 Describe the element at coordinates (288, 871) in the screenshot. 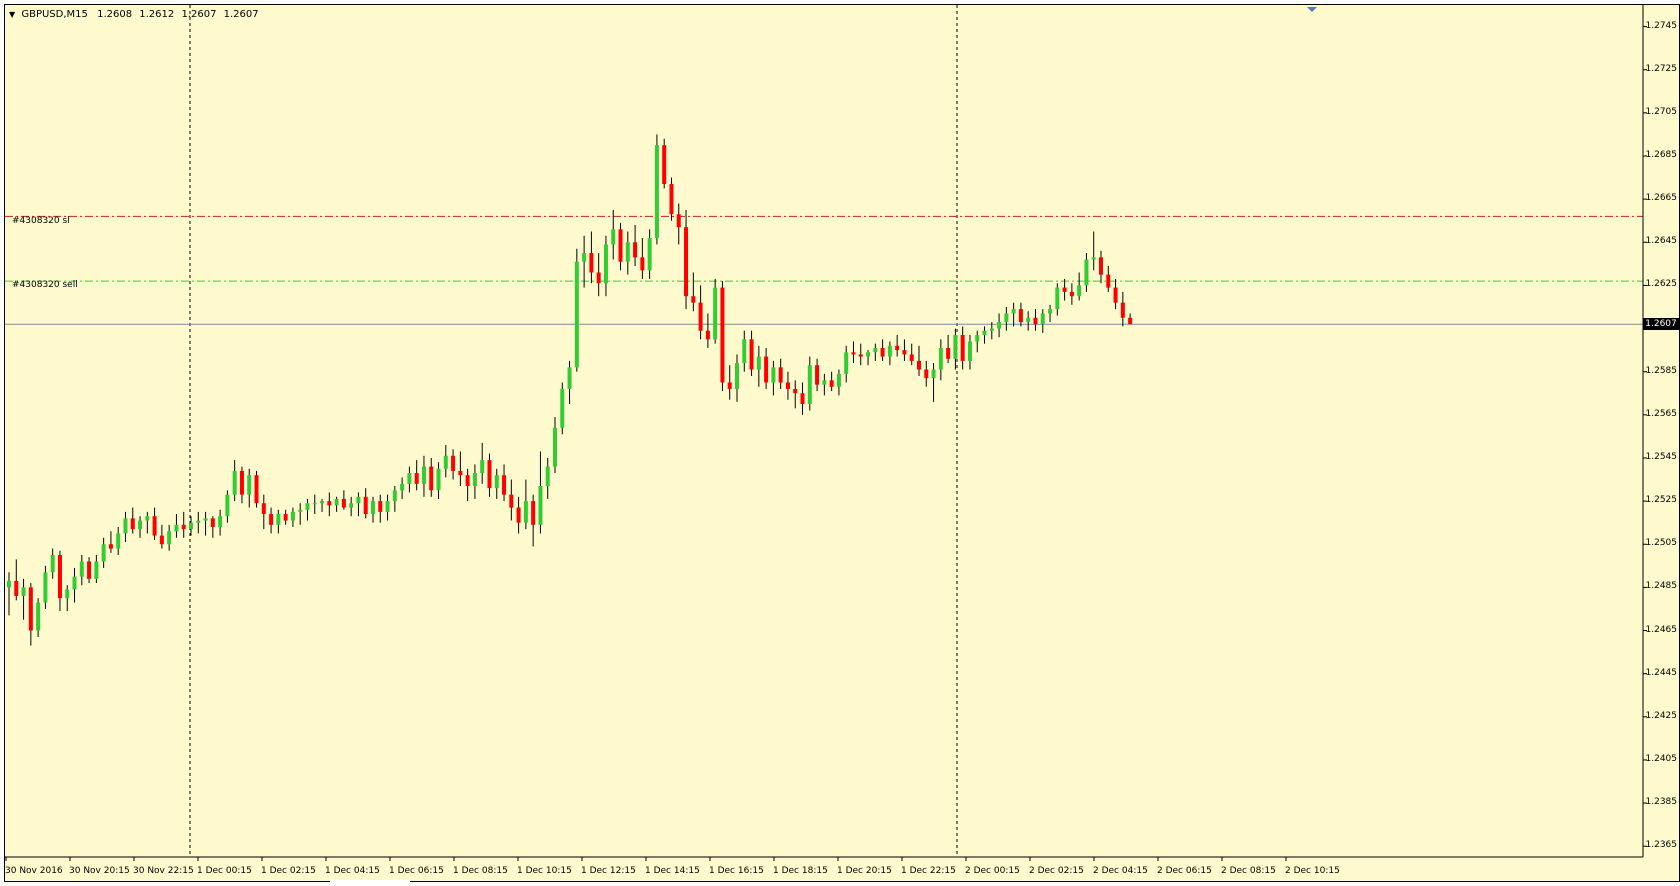

I see `time-tick-label: 1 Dec 02:15` at that location.